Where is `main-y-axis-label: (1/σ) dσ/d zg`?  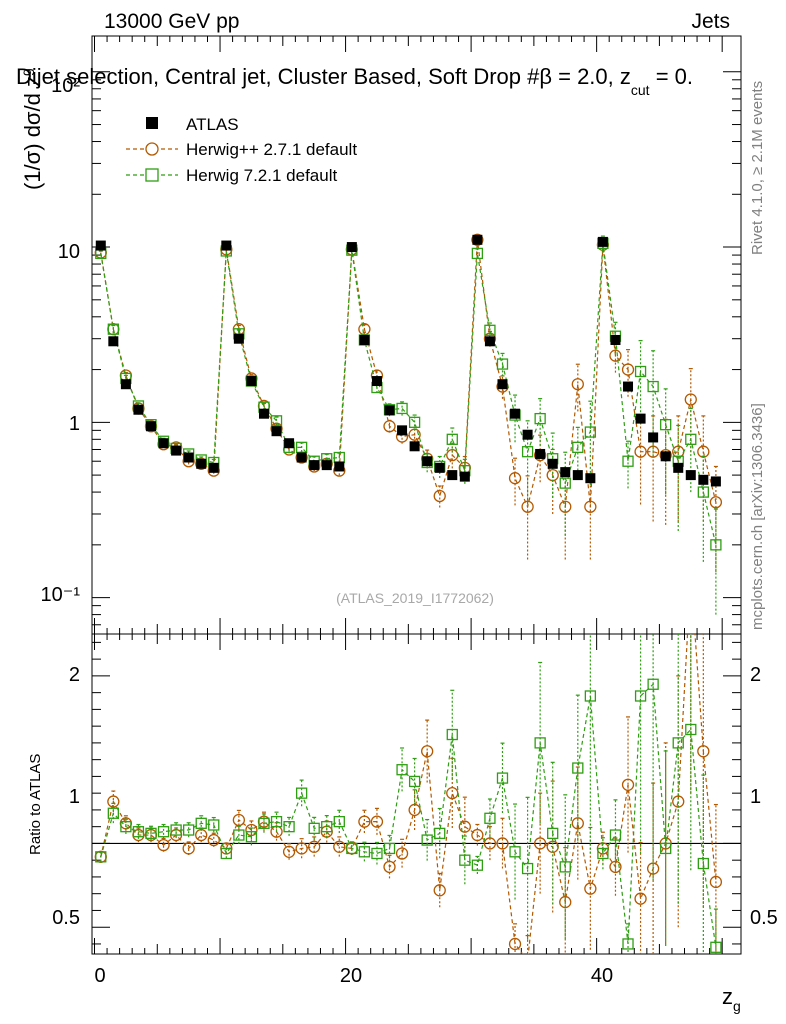 main-y-axis-label: (1/σ) dσ/d zg is located at coordinates (31, 129).